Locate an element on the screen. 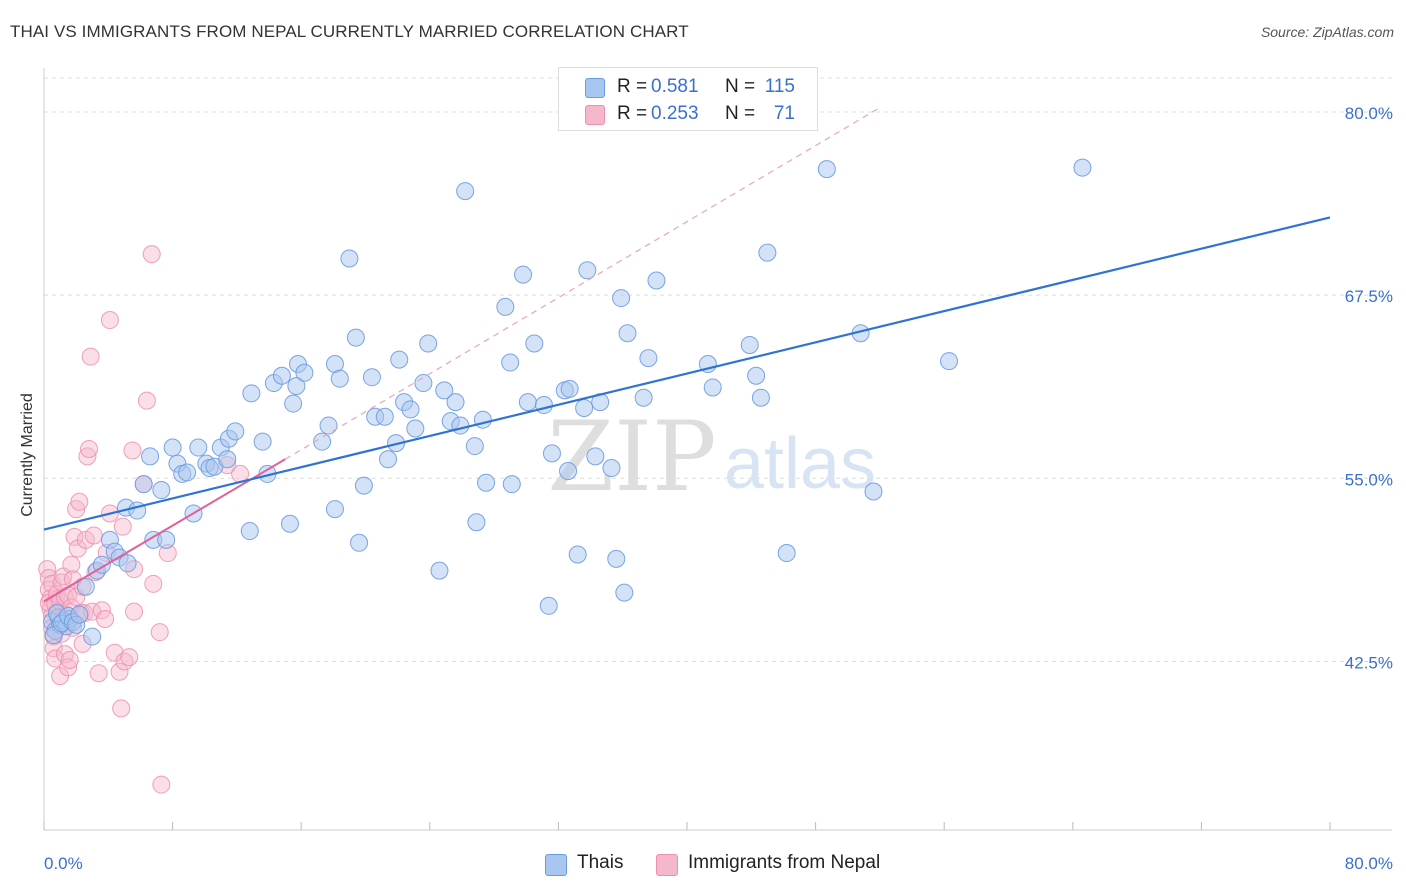 This screenshot has height=892, width=1406. r-value: 0.253 is located at coordinates (675, 113).